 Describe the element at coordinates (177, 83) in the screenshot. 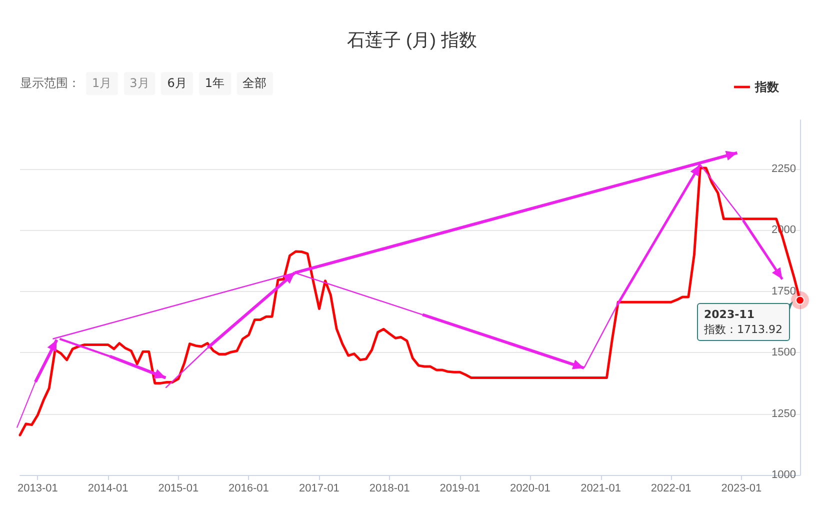

I see `range-button: 6月` at that location.